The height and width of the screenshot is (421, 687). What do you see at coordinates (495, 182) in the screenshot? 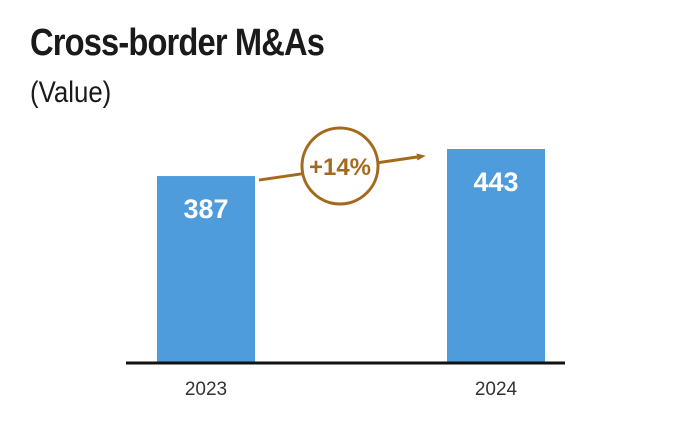
I see `bar-value-label-2024: 443` at bounding box center [495, 182].